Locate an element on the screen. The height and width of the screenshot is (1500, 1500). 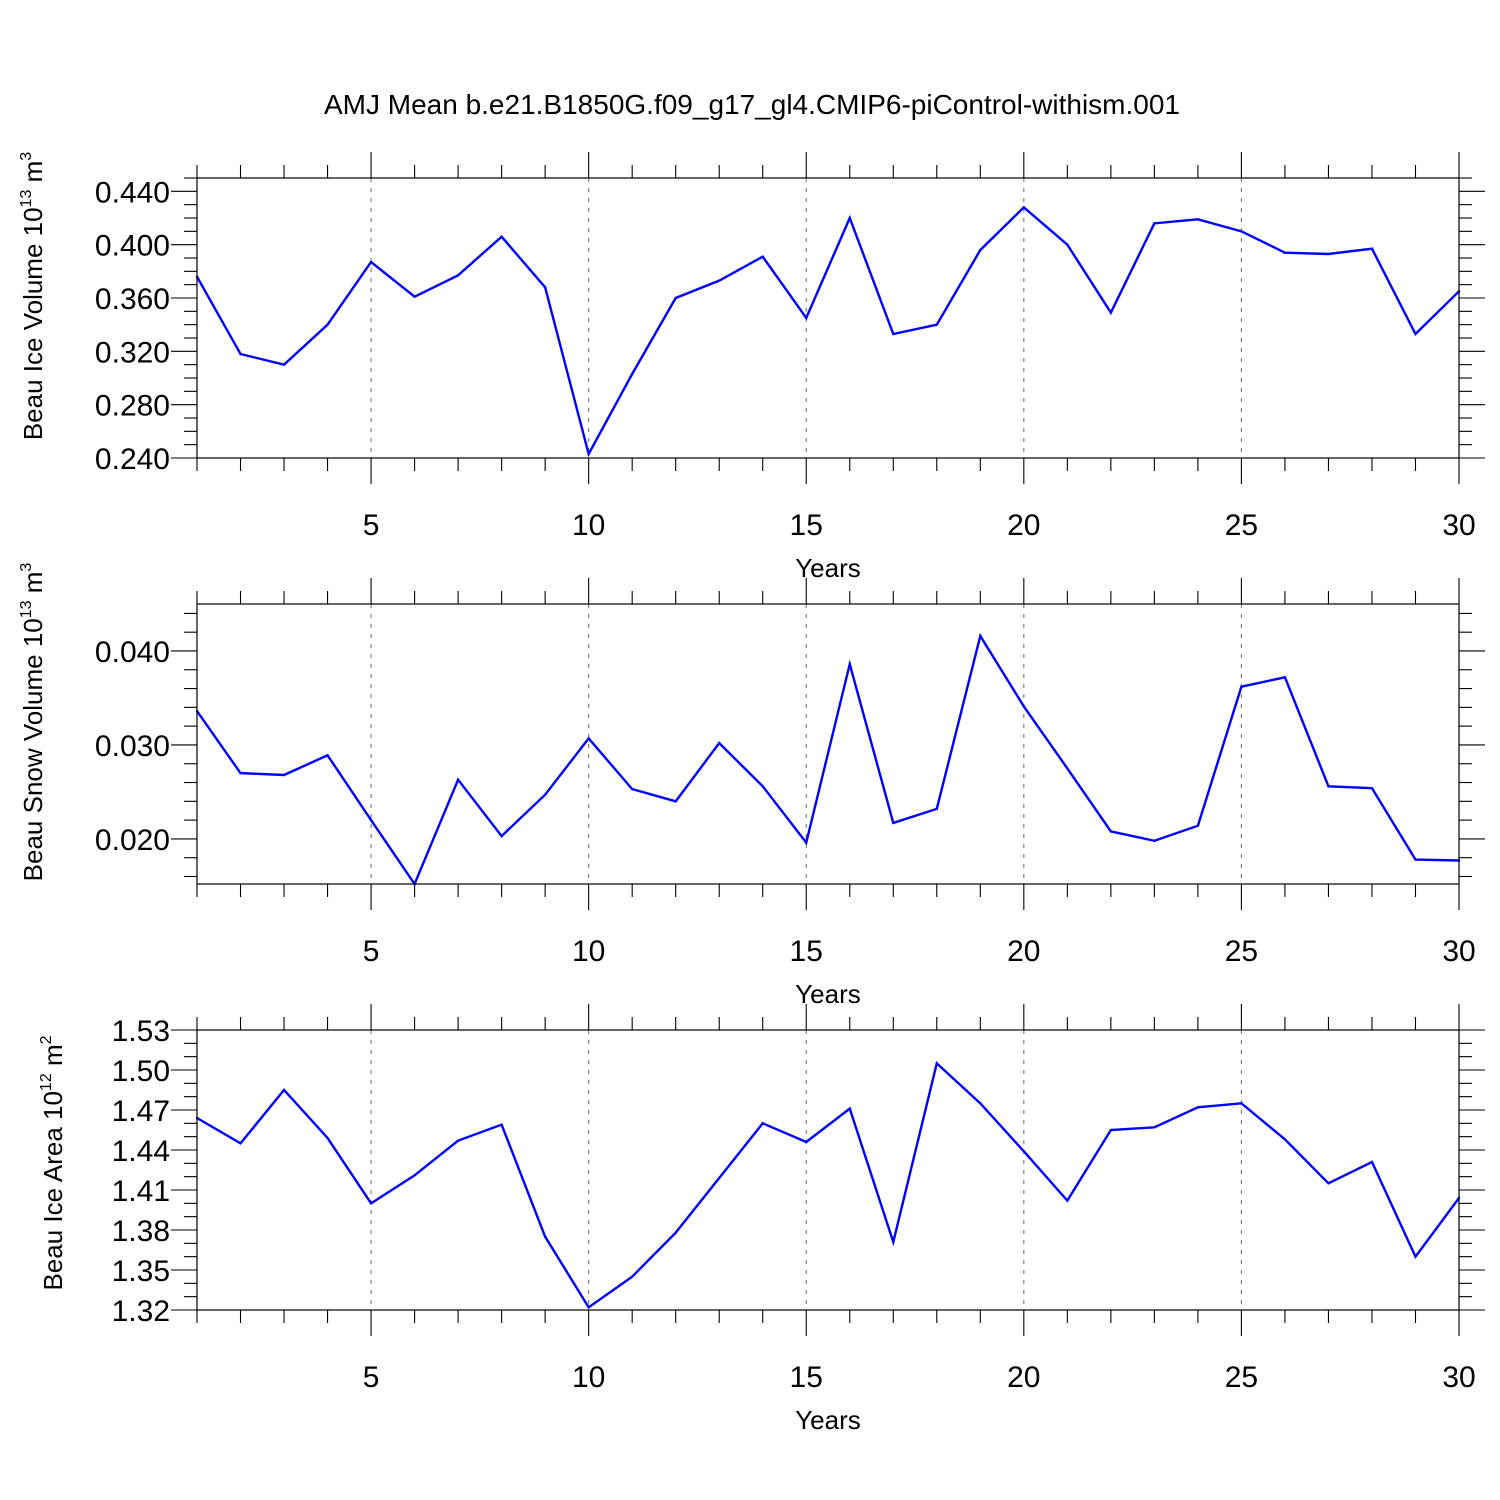
y-tick-label: 0.320 is located at coordinates (132, 352).